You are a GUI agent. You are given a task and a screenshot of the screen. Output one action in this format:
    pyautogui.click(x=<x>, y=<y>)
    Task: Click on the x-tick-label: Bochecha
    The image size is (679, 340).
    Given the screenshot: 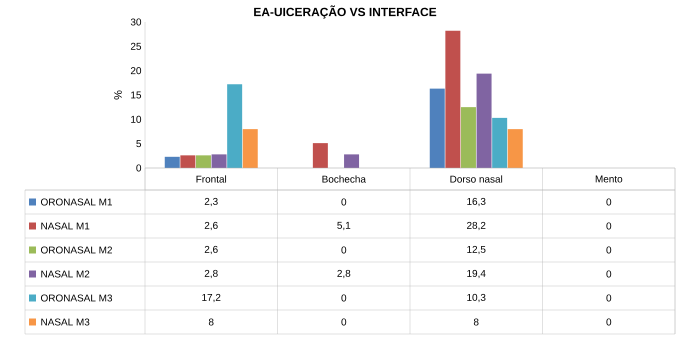 What is the action you would take?
    pyautogui.click(x=344, y=179)
    